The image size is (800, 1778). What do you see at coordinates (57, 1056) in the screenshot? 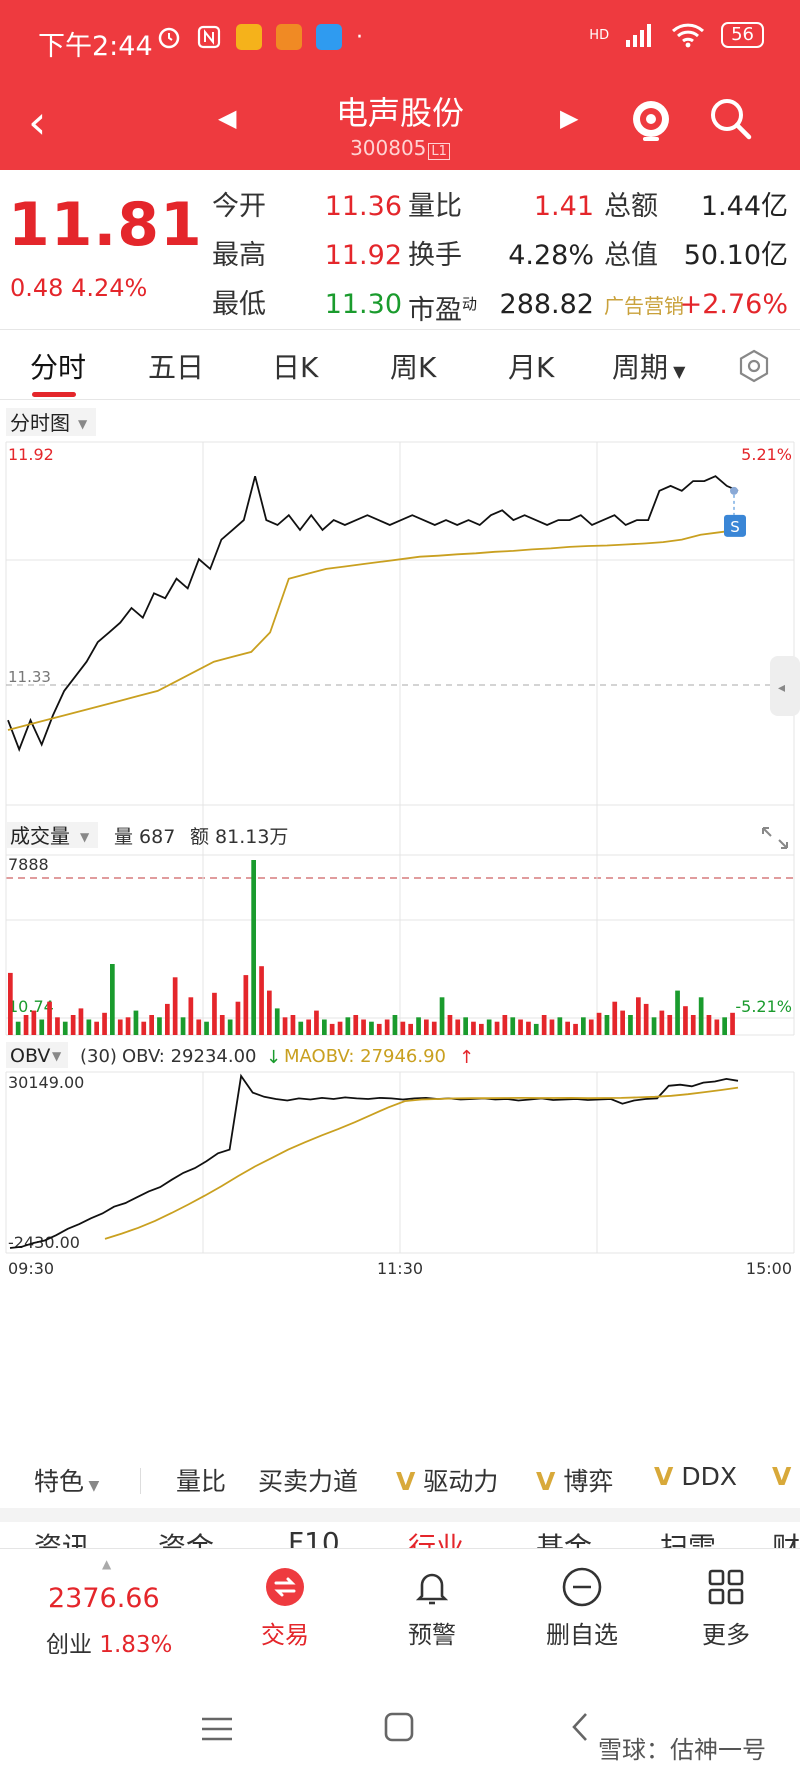
I see `chevron-down-icon: ▼` at bounding box center [57, 1056].